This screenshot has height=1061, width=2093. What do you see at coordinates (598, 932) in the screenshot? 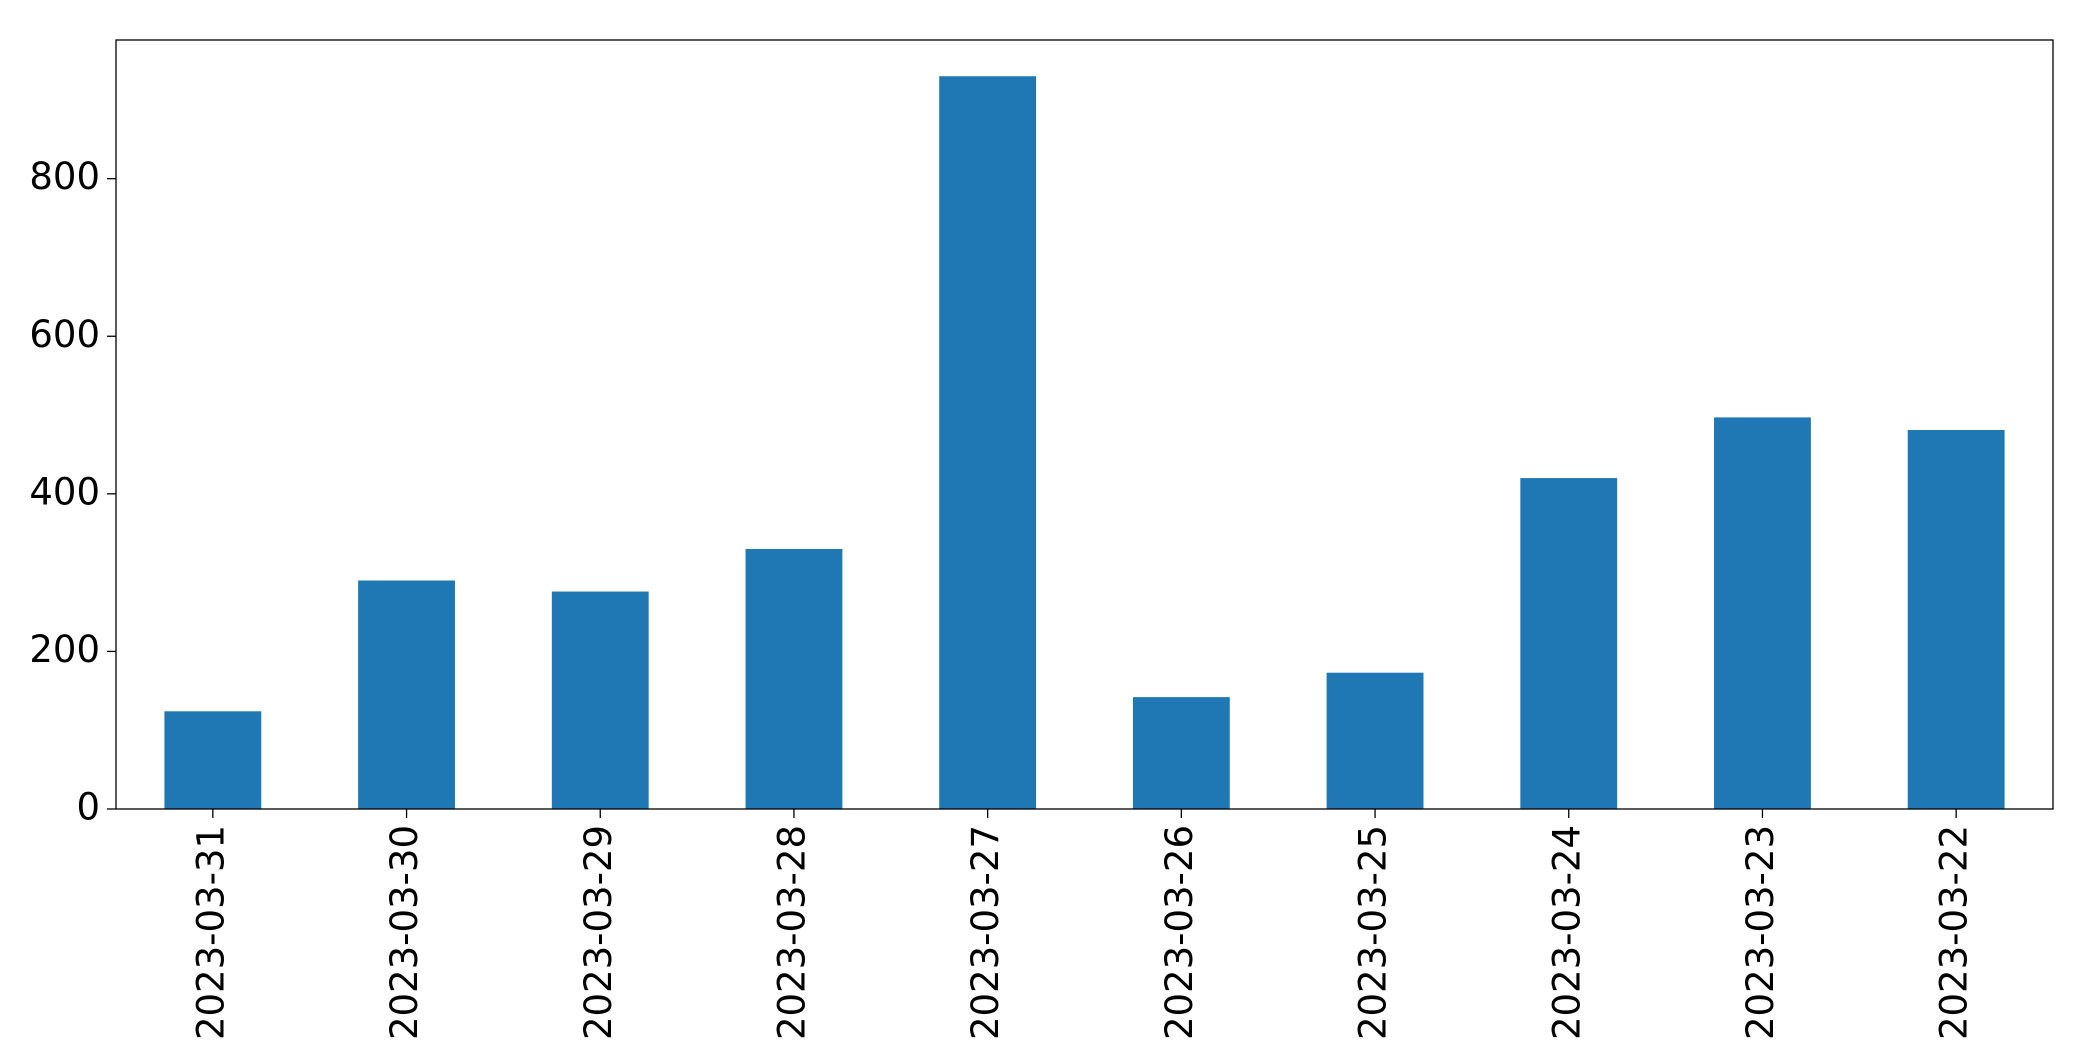
I see `x-tick-label: 2023-03-29` at bounding box center [598, 932].